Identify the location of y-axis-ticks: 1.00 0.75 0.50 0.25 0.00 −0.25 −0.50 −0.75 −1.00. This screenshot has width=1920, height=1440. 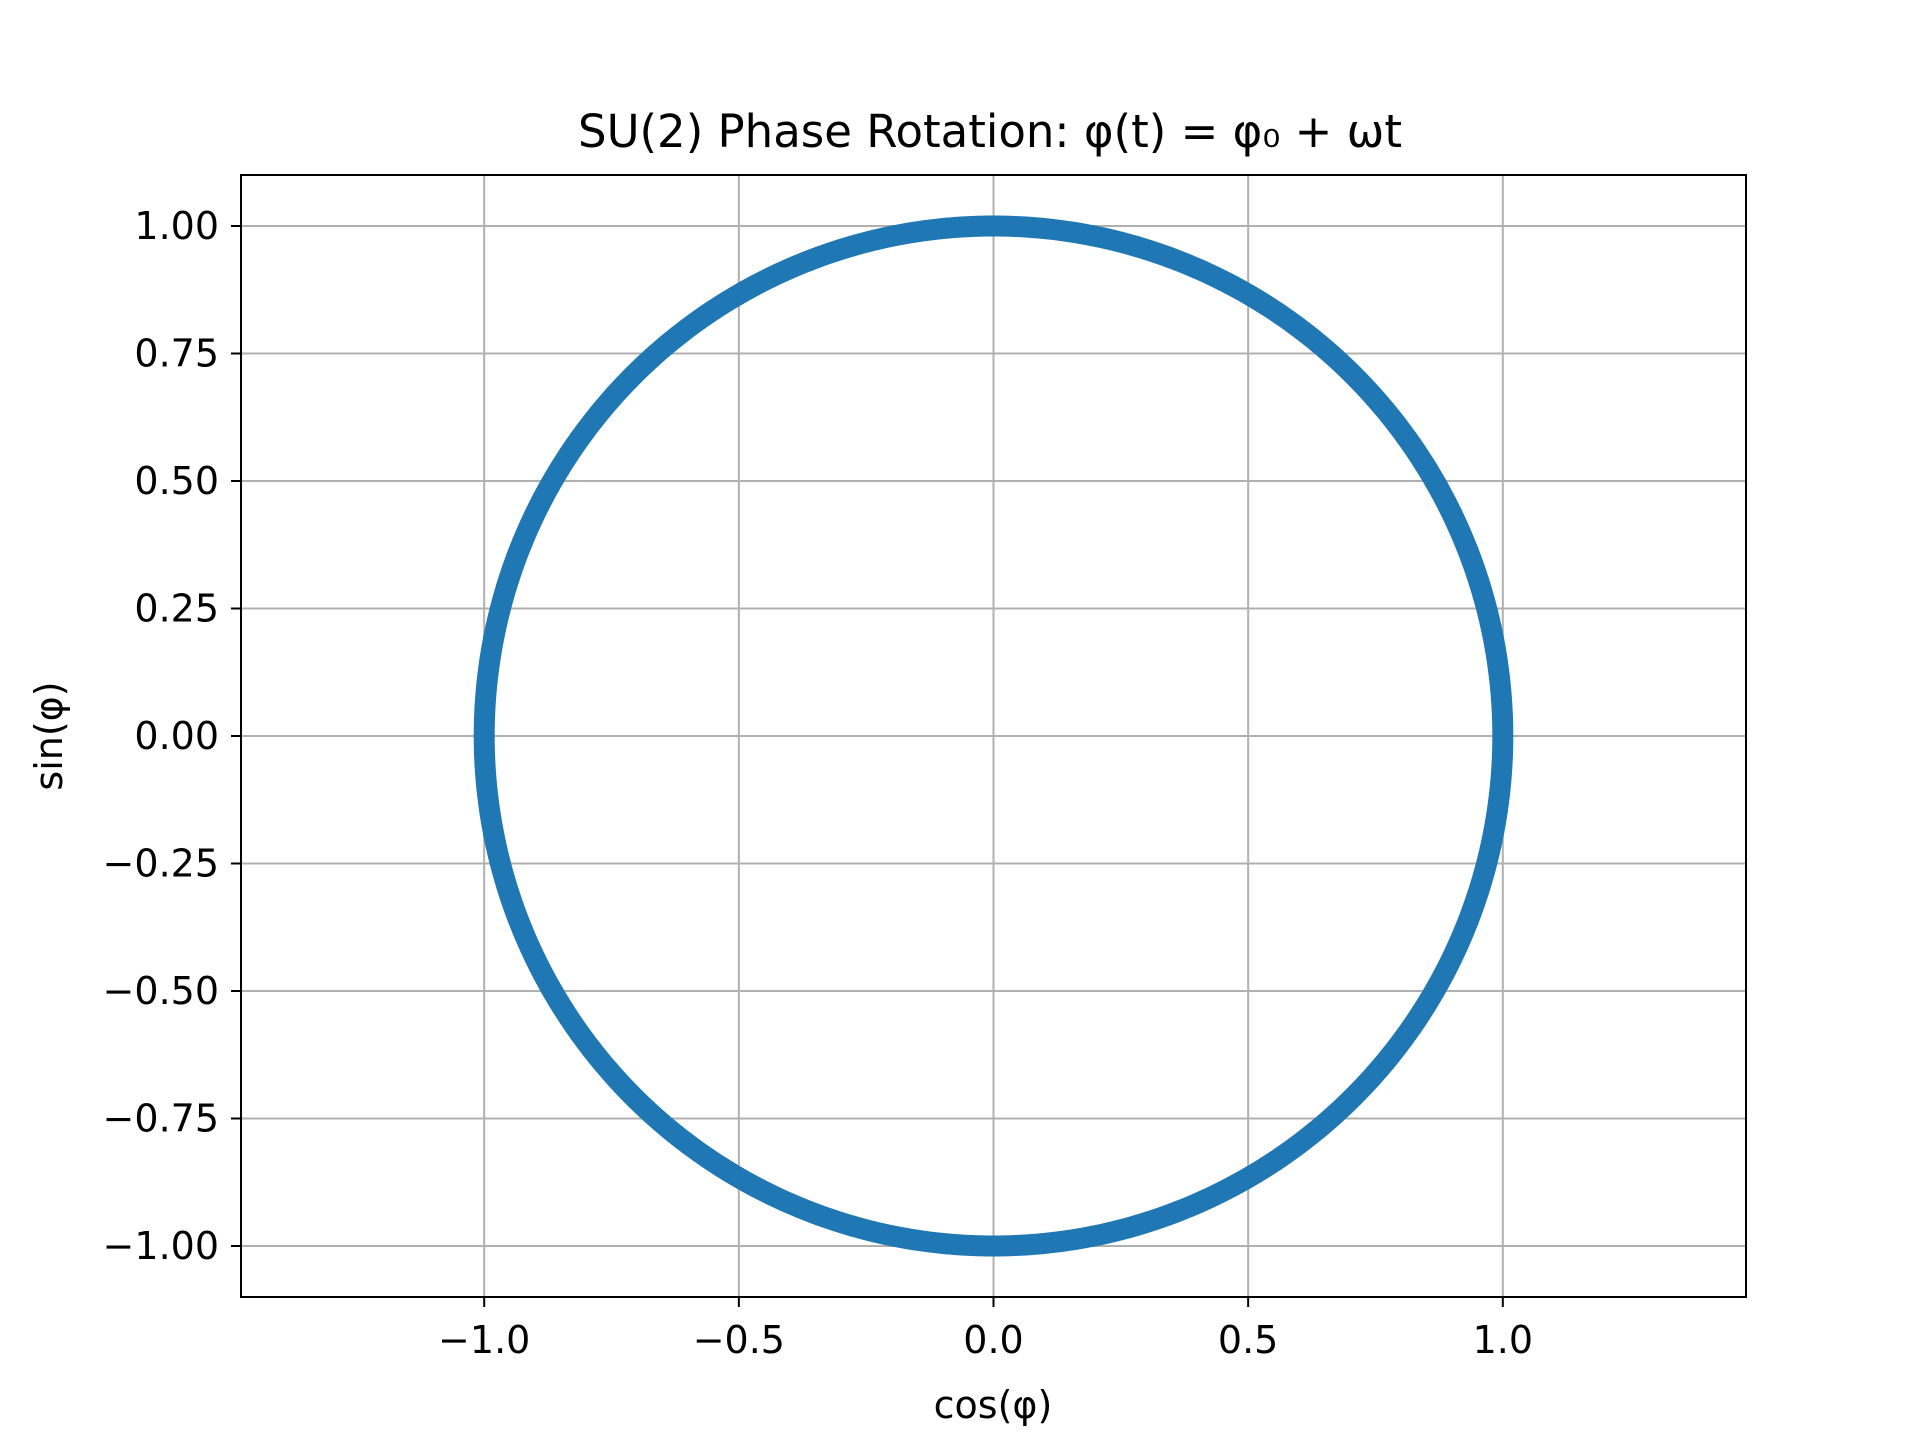
(172, 736).